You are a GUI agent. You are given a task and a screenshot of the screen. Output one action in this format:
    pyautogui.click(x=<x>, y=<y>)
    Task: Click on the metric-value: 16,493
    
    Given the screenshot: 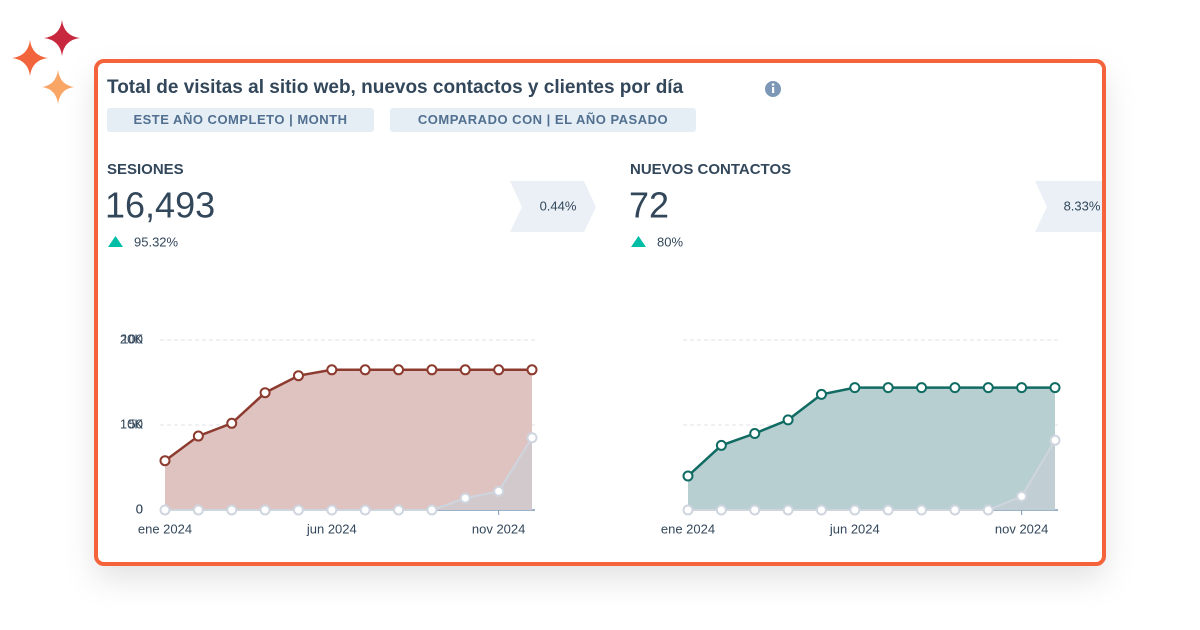 What is the action you would take?
    pyautogui.click(x=160, y=205)
    